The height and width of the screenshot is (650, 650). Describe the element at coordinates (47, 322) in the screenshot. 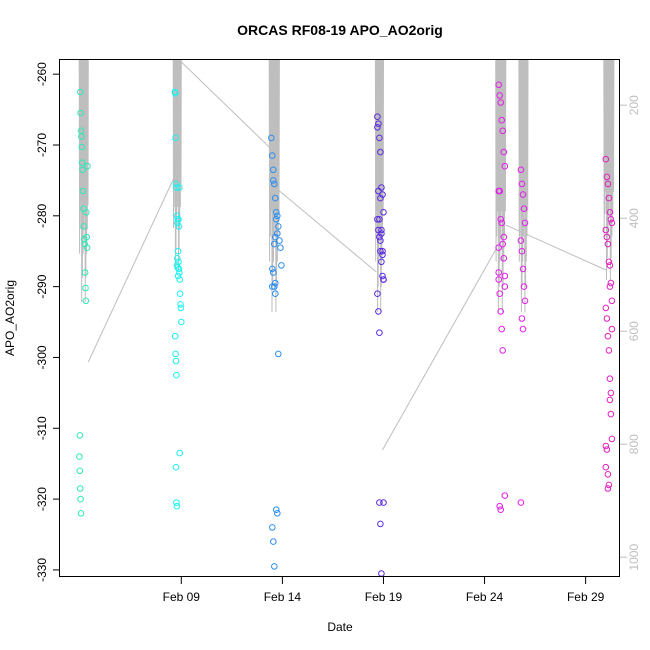

I see `y-axis: -260 -270 -280 -290 -300 -310 -320 -330` at that location.